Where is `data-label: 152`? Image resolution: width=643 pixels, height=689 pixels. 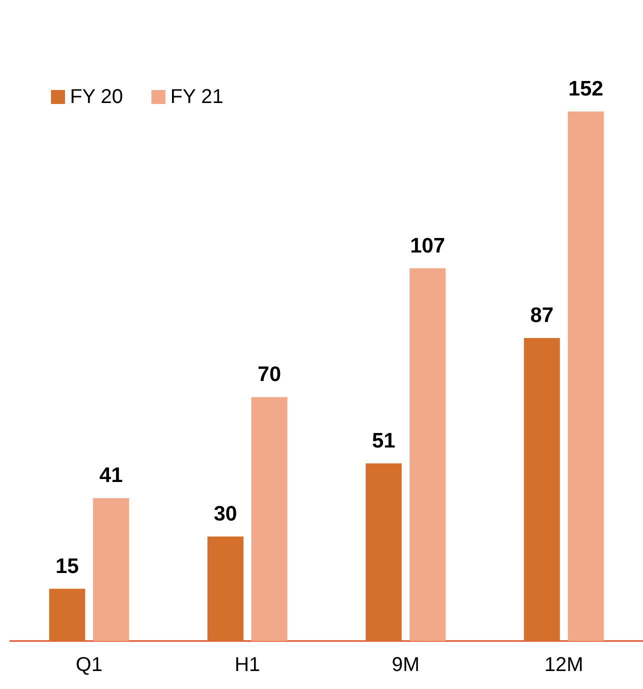 data-label: 152 is located at coordinates (586, 89).